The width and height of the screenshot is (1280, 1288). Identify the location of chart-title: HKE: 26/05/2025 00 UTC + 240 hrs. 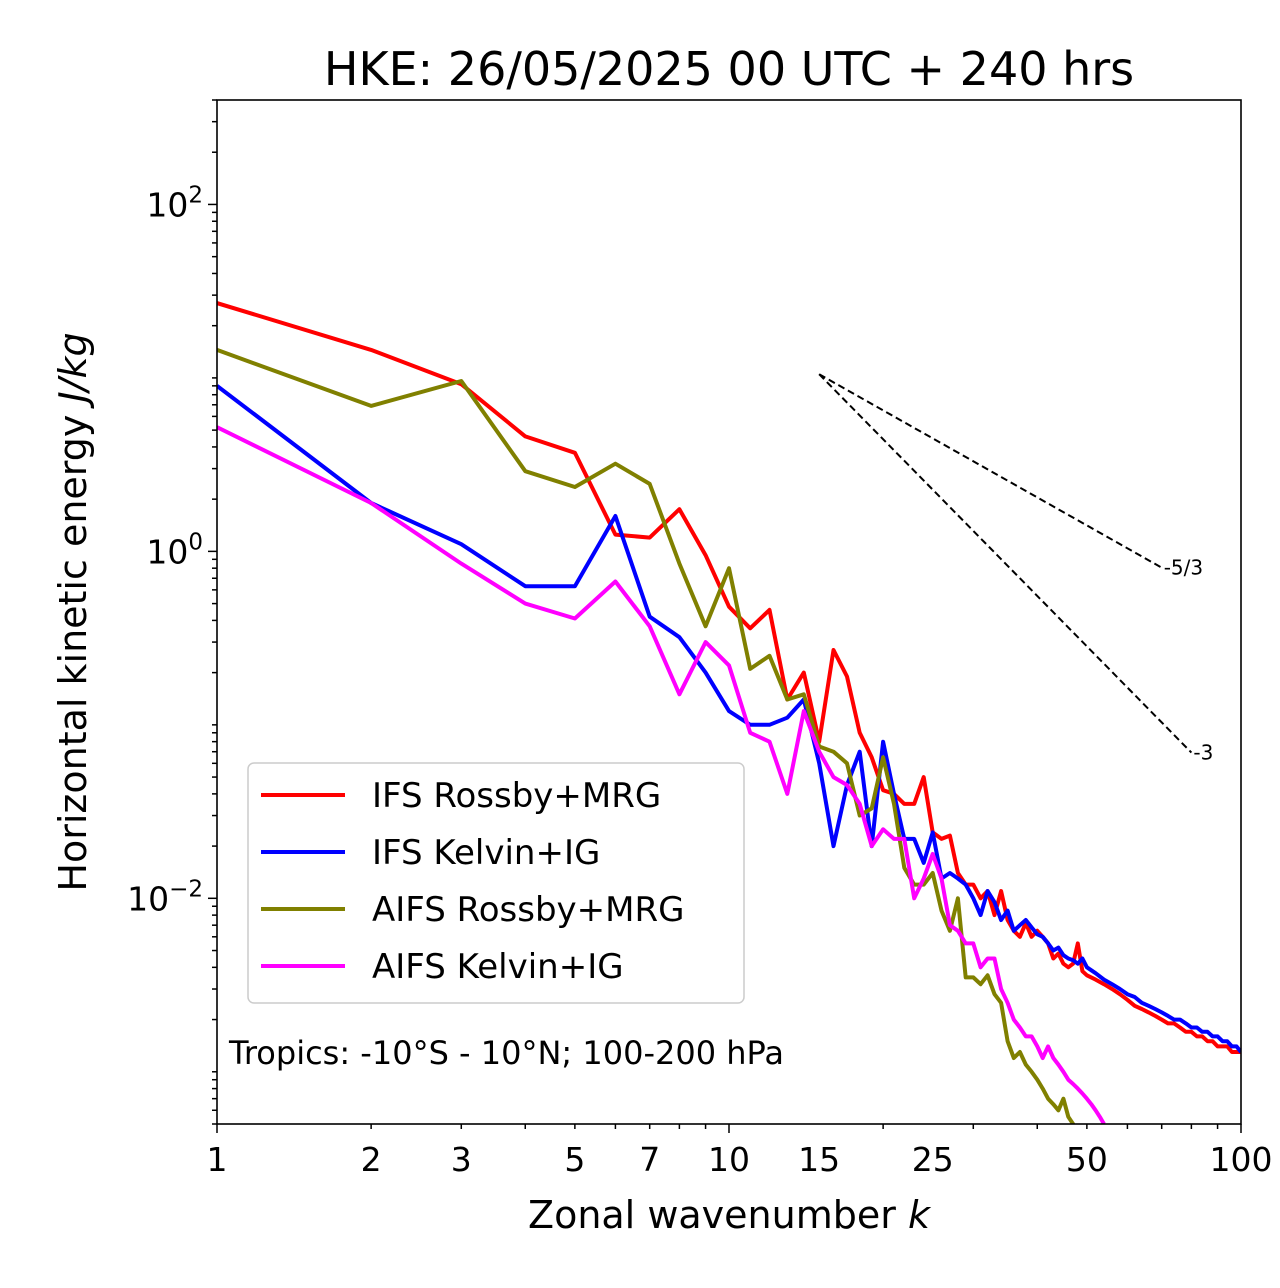
(729, 69).